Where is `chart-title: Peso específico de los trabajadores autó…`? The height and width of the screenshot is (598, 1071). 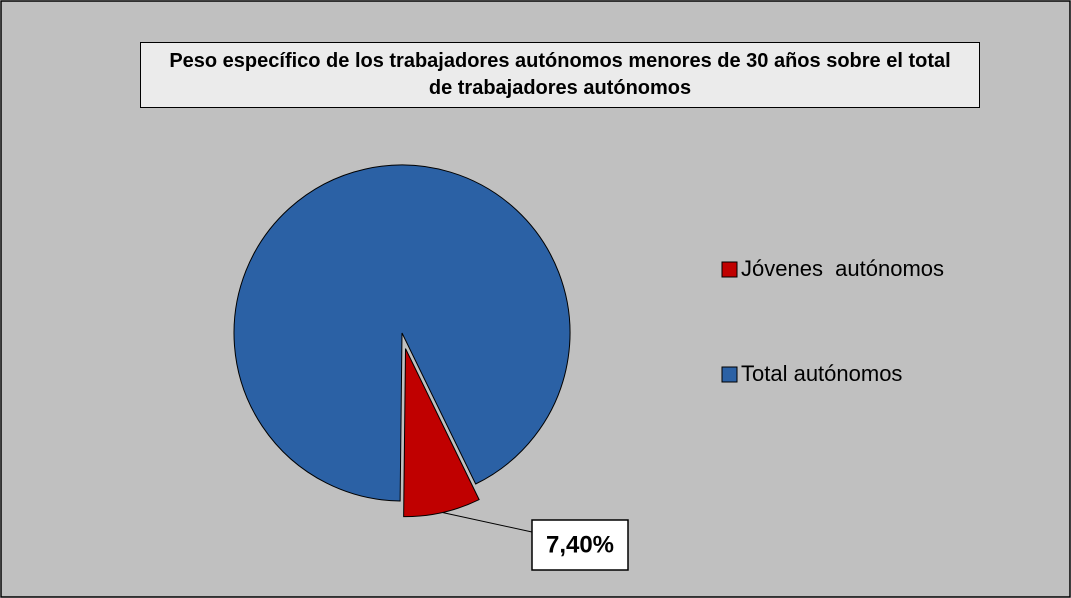 chart-title: Peso específico de los trabajadores autó… is located at coordinates (560, 75).